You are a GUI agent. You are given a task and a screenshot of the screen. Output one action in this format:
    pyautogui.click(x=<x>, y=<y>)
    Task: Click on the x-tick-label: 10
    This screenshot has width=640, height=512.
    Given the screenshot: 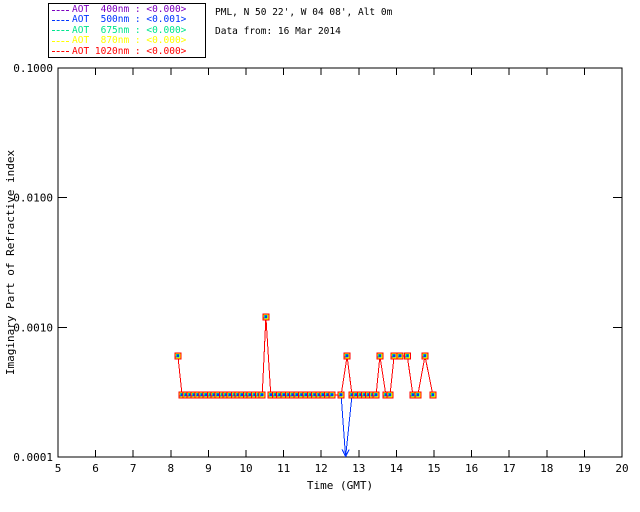 What is the action you would take?
    pyautogui.click(x=245, y=468)
    